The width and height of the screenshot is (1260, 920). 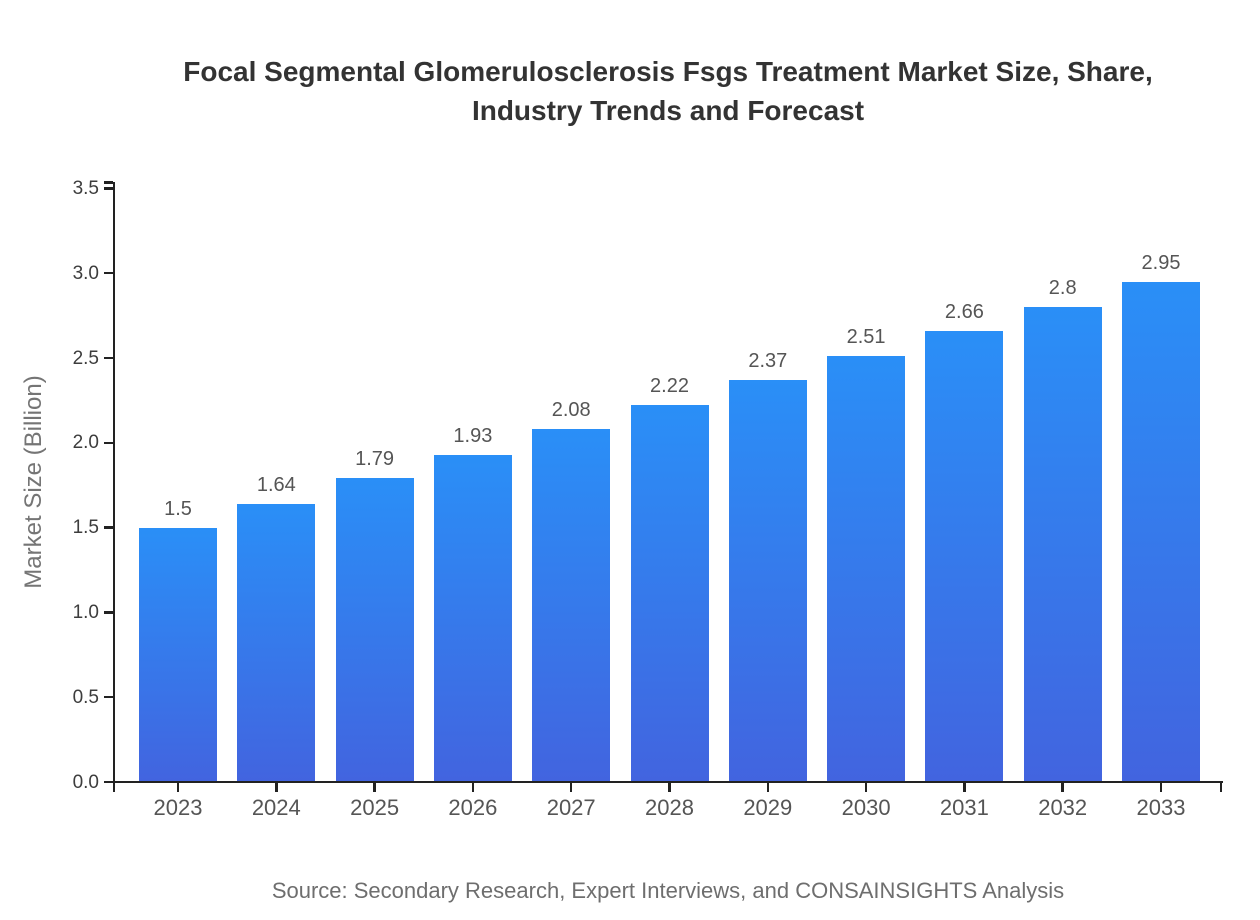 I want to click on y-axis-endcap-tick, so click(x=108, y=182).